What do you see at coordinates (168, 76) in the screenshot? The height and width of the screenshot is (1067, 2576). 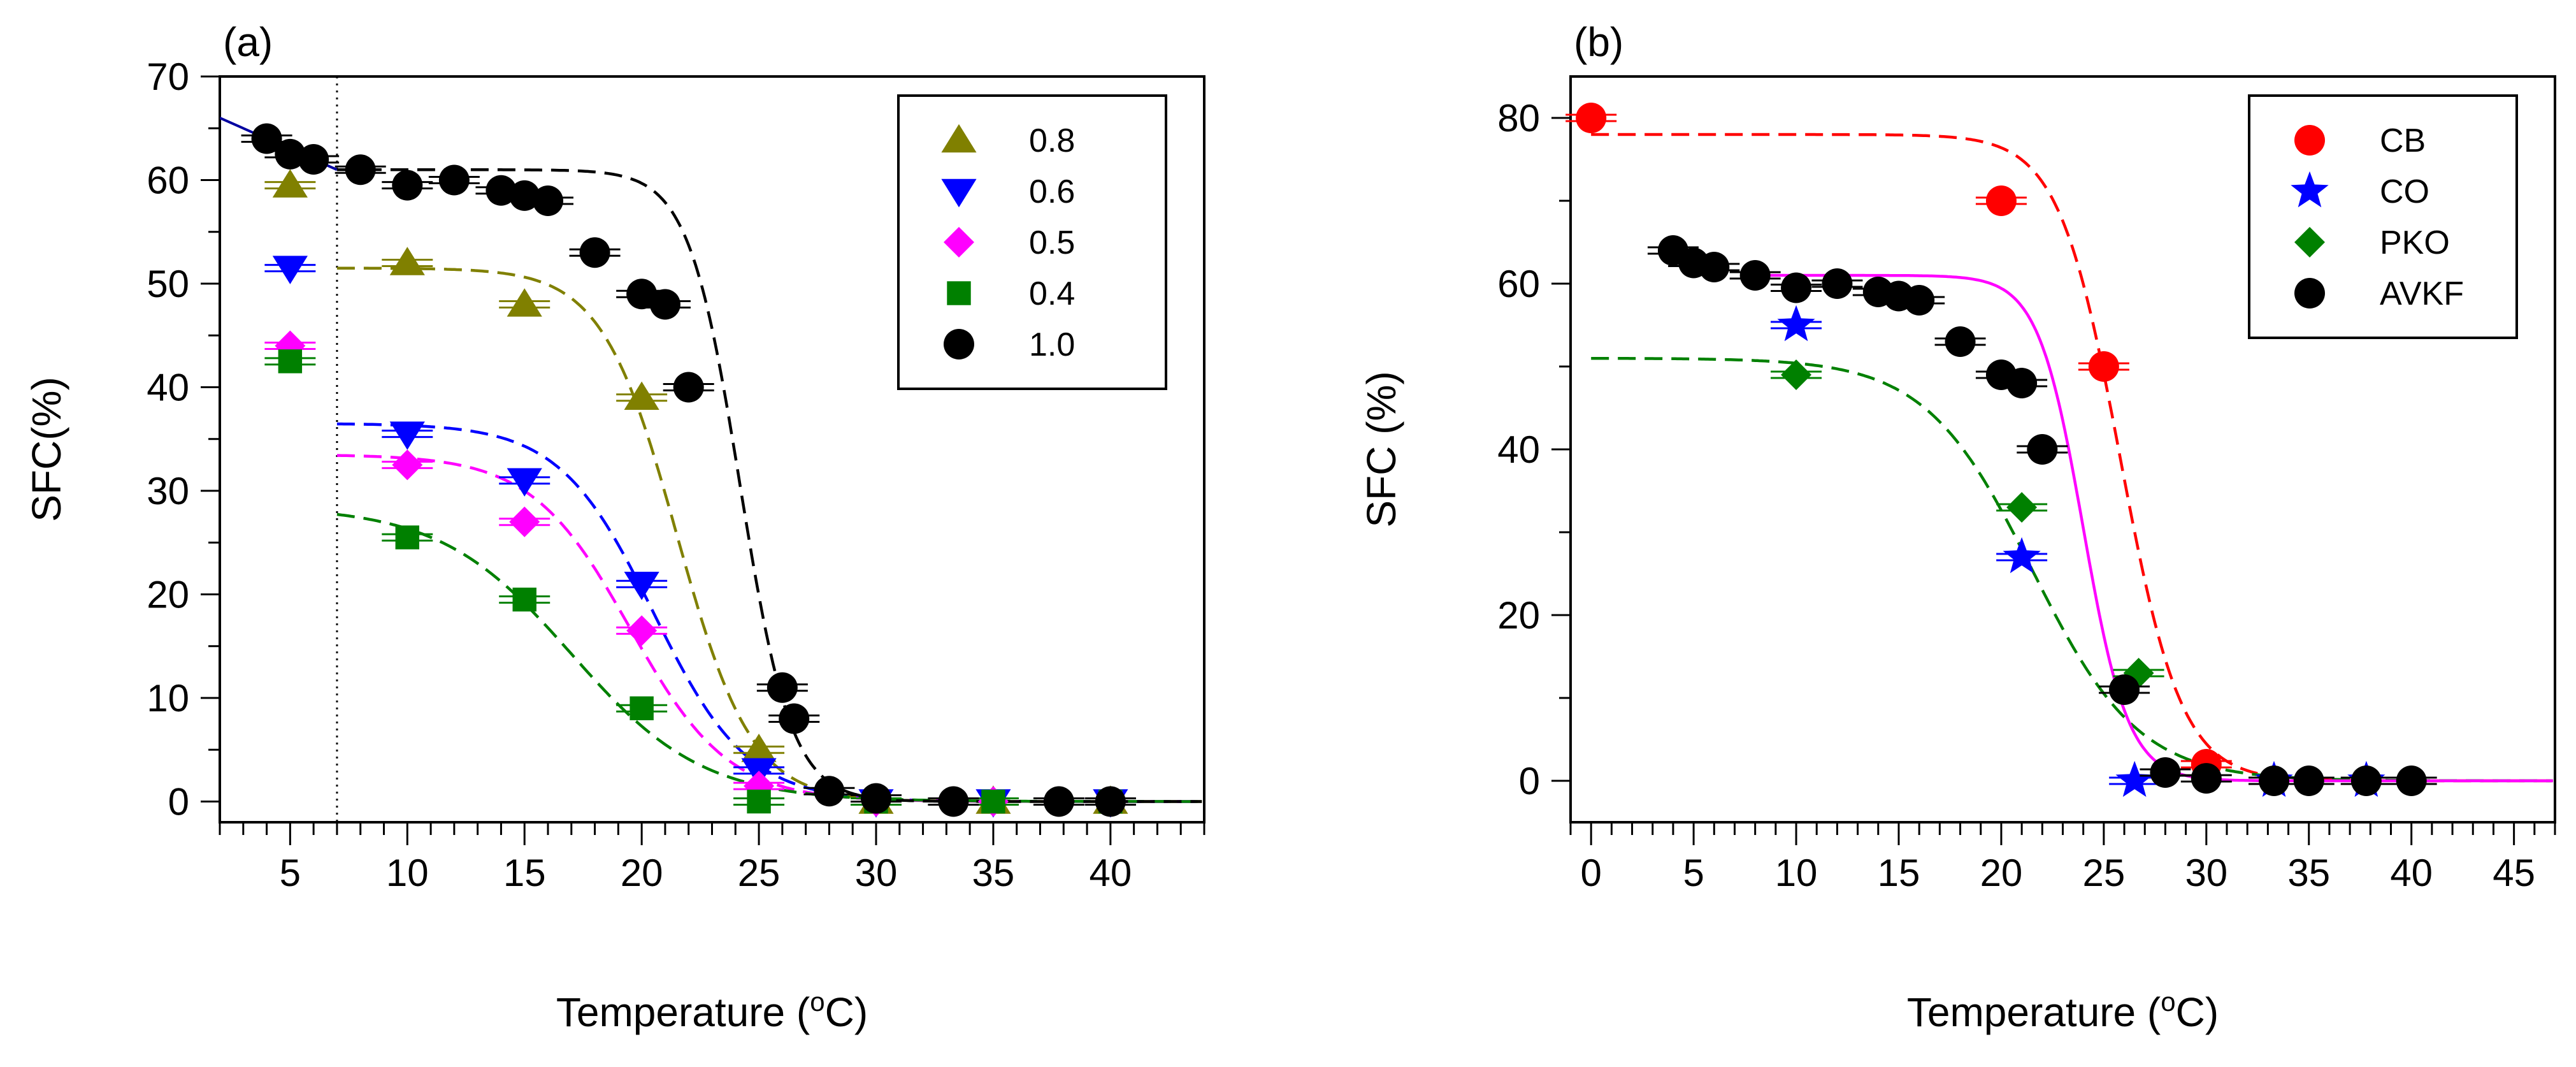 I see `y-tick-label: 70` at bounding box center [168, 76].